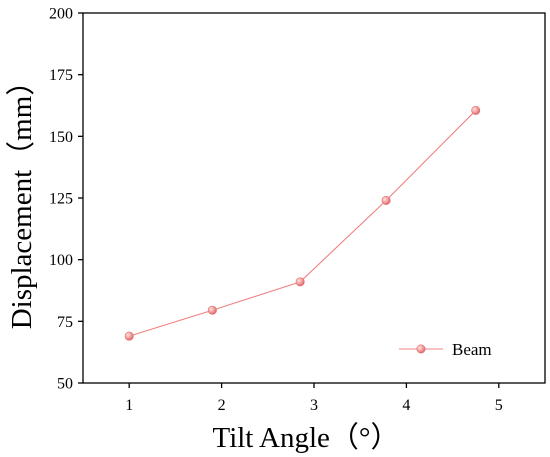  Describe the element at coordinates (314, 405) in the screenshot. I see `x-tick-label: 3` at that location.